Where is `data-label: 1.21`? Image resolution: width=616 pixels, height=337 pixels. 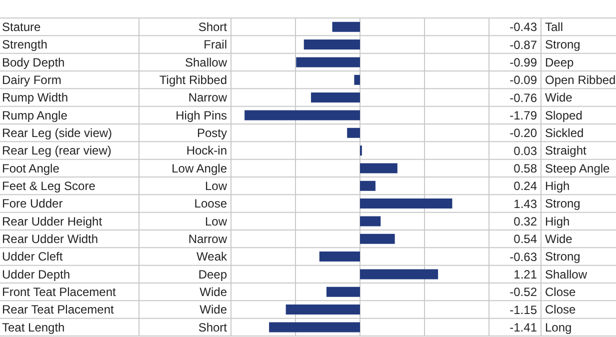
data-label: 1.21 is located at coordinates (526, 274).